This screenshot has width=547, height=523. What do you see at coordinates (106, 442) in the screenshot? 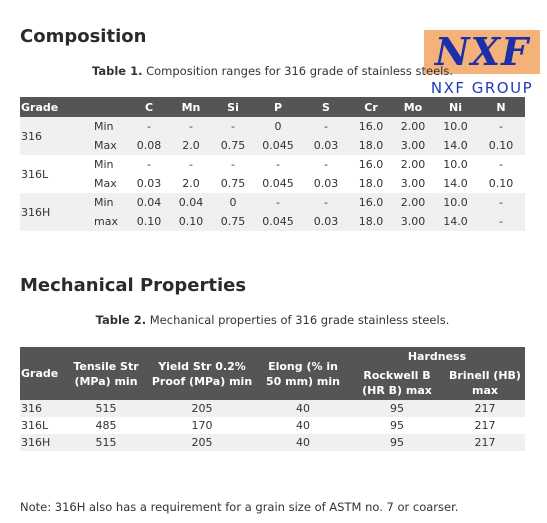
I see `value-cell: 515` at bounding box center [106, 442].